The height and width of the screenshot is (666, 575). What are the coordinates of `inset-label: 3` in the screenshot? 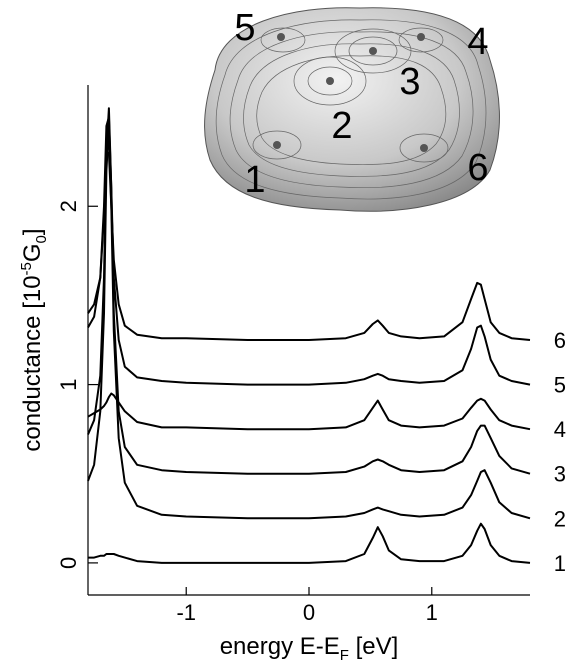 It's located at (409, 82).